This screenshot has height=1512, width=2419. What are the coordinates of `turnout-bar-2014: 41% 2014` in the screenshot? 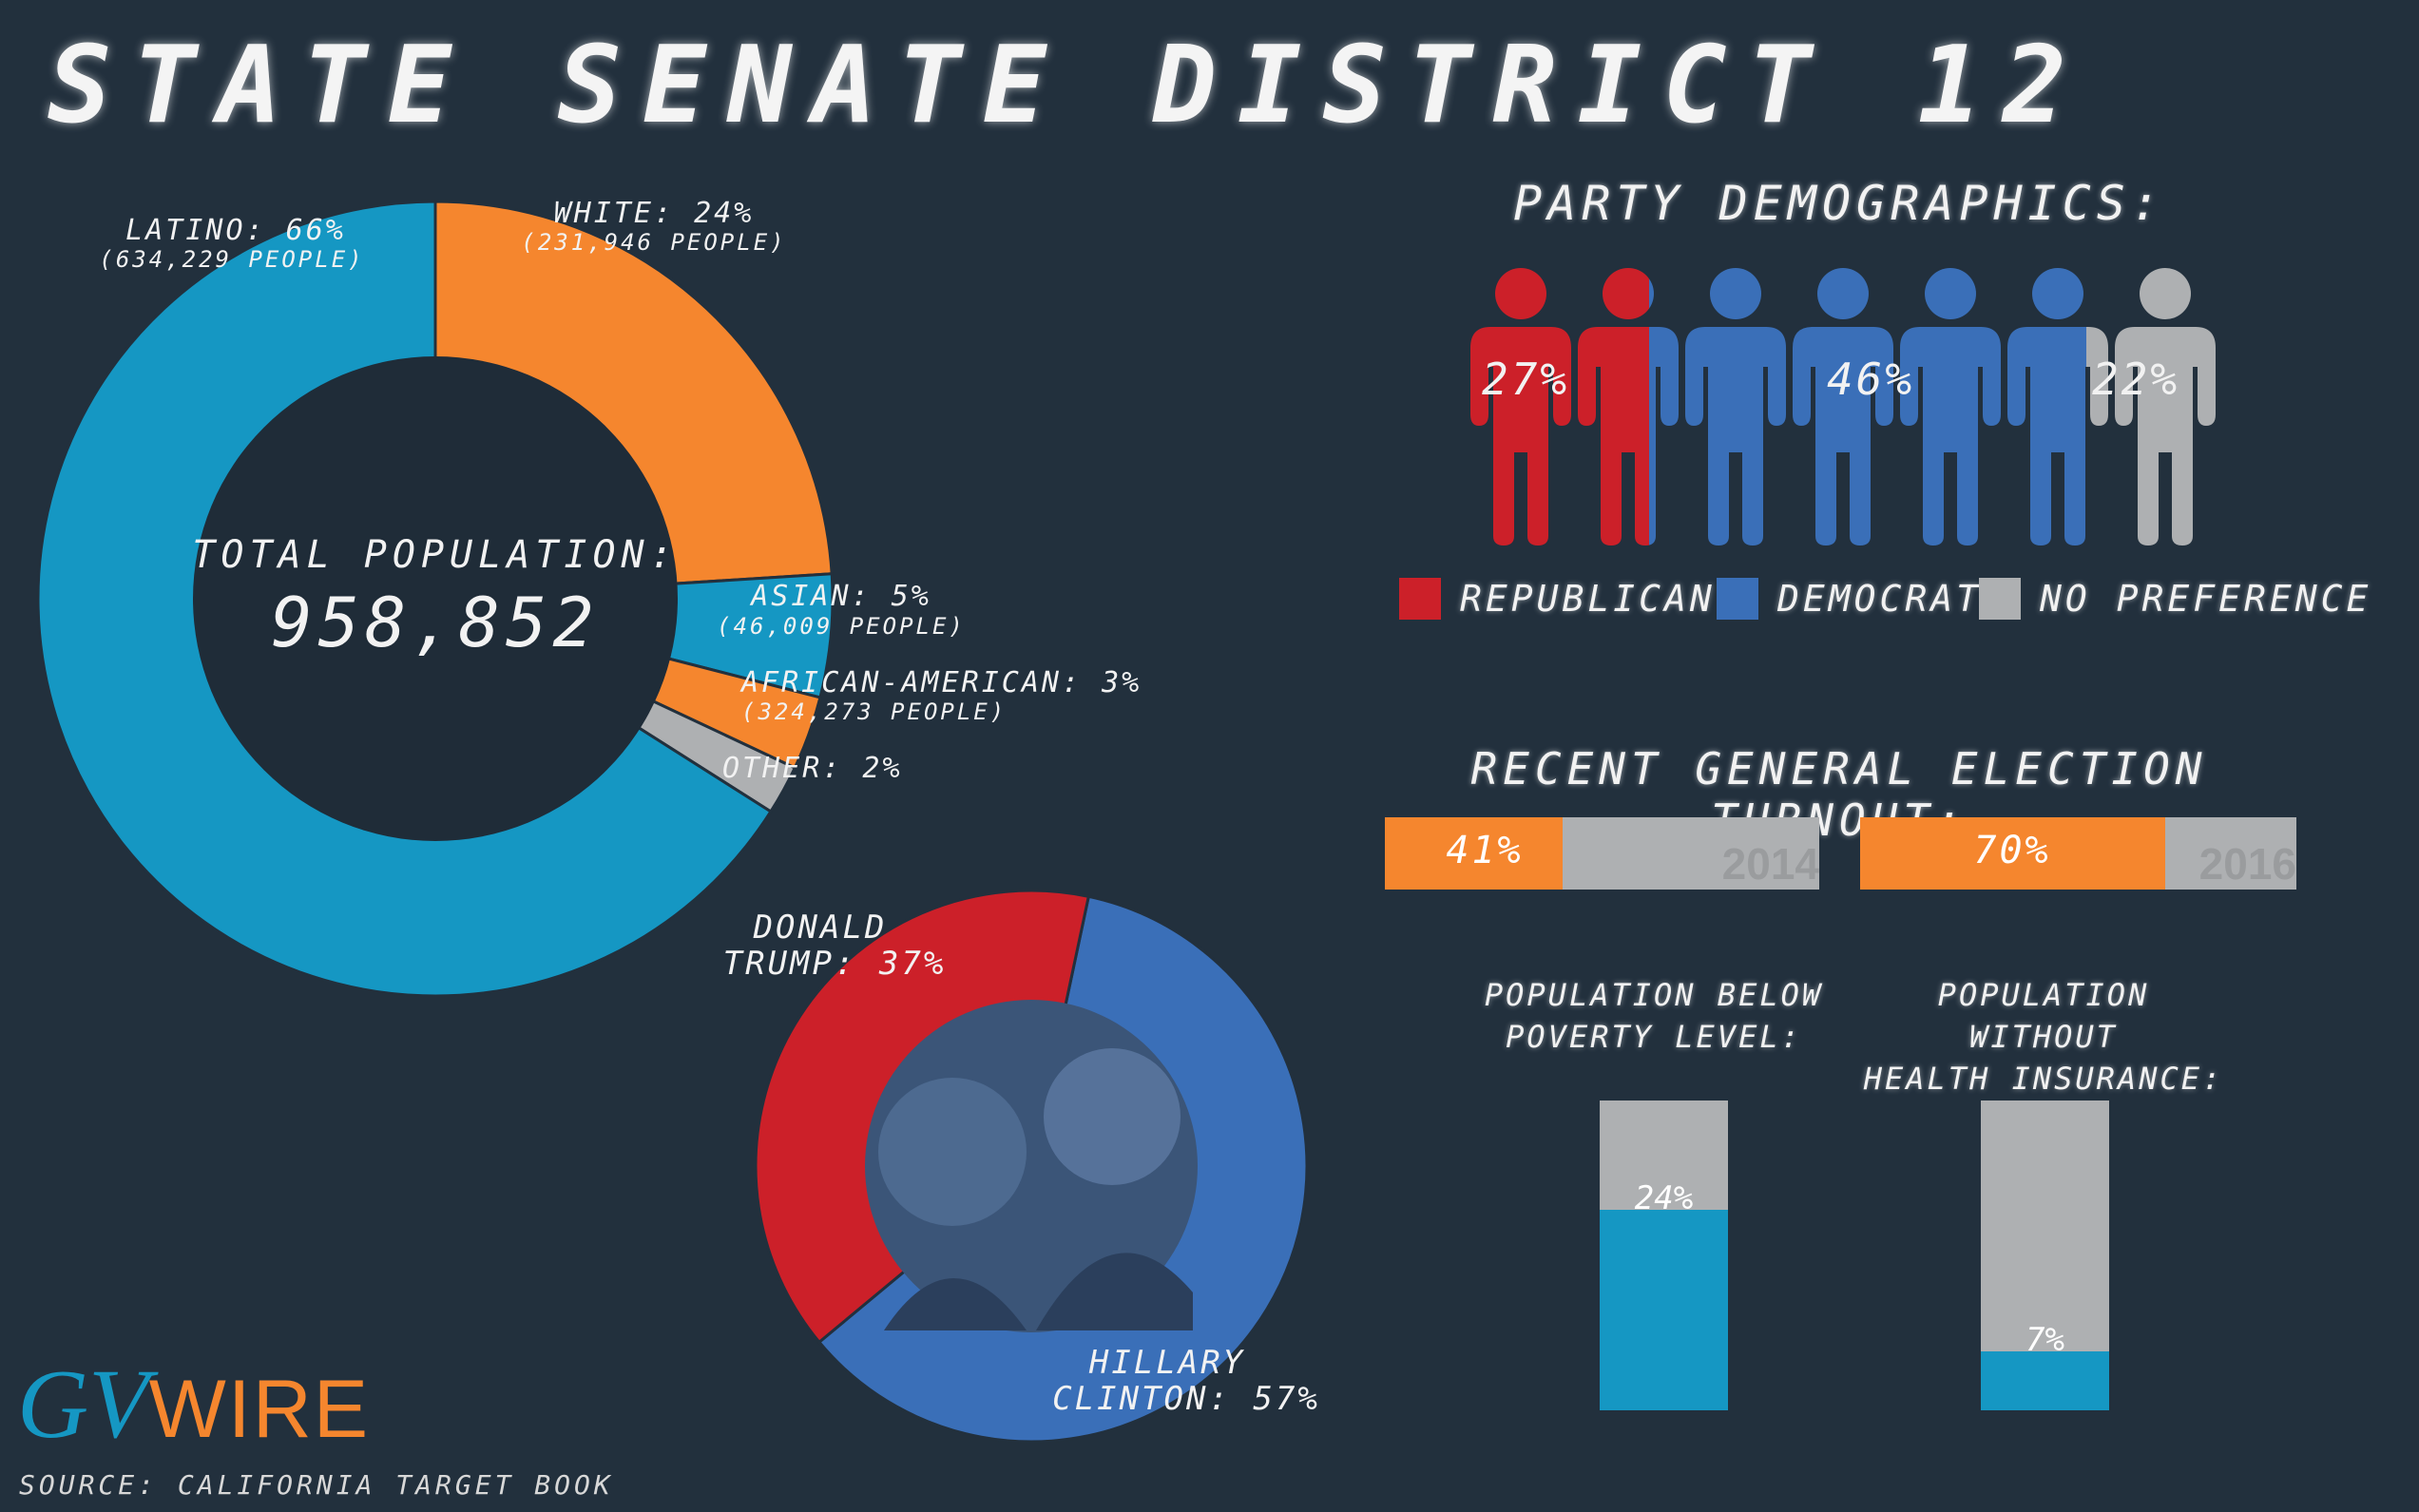 It's located at (1602, 853).